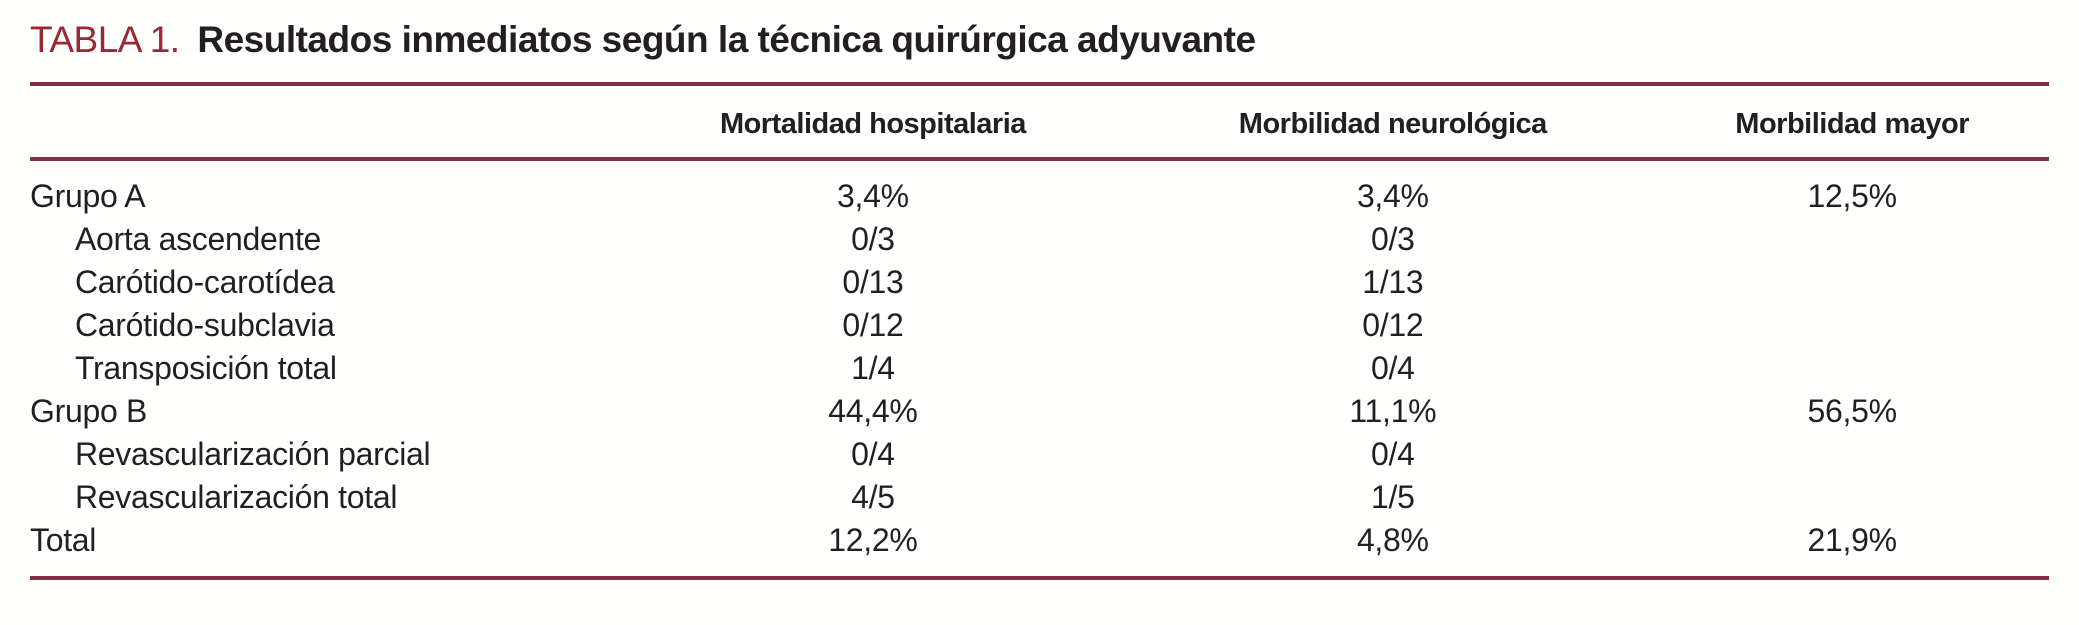 This screenshot has width=2079, height=625. I want to click on cell-morbilidad-neurologica: 1/13, so click(1393, 282).